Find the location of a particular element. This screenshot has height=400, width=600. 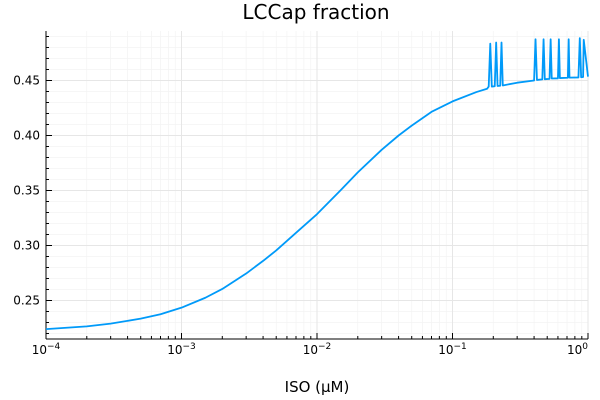

y-tick-label: 0.45 is located at coordinates (26, 81).